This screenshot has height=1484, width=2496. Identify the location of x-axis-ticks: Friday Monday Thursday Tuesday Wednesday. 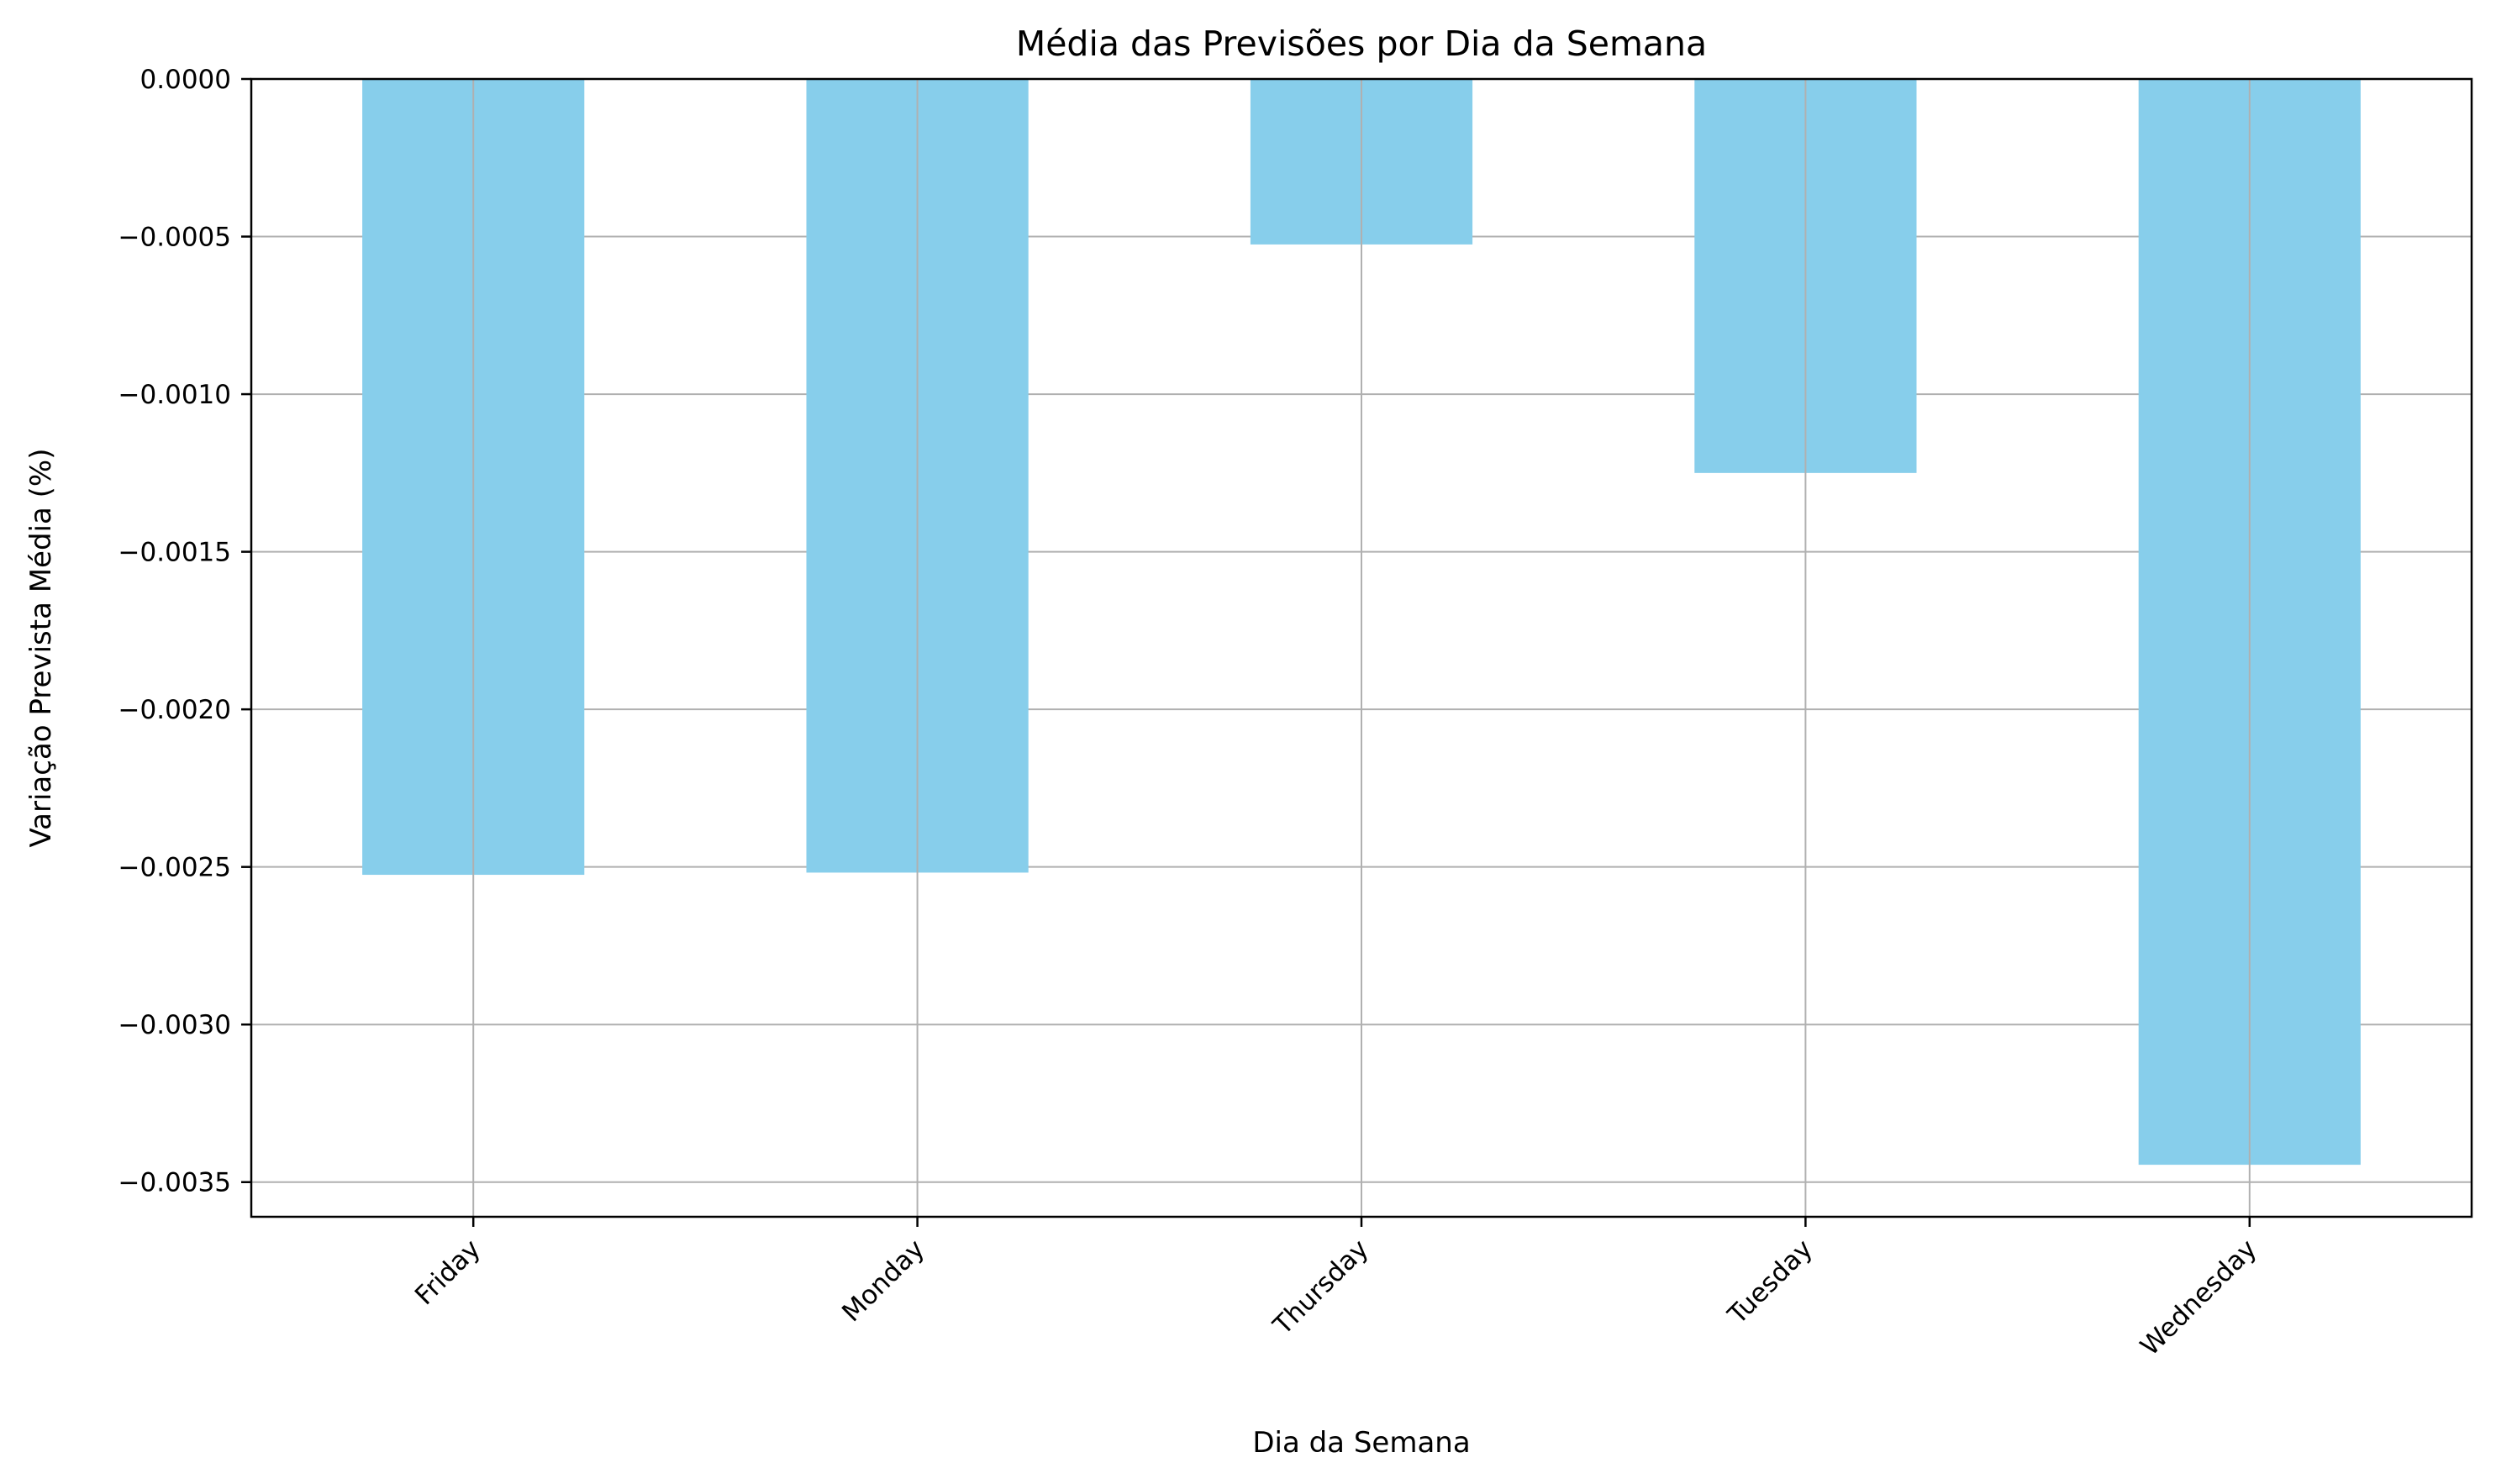
(1335, 1290).